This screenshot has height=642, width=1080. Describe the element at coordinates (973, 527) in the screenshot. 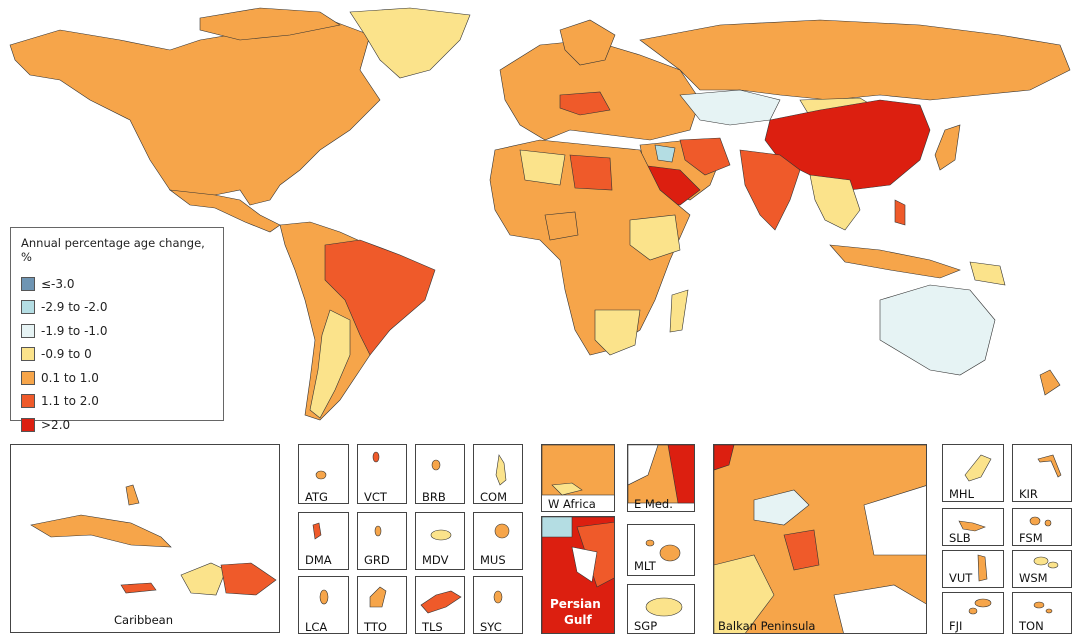

I see `inset-slb: SLB` at that location.